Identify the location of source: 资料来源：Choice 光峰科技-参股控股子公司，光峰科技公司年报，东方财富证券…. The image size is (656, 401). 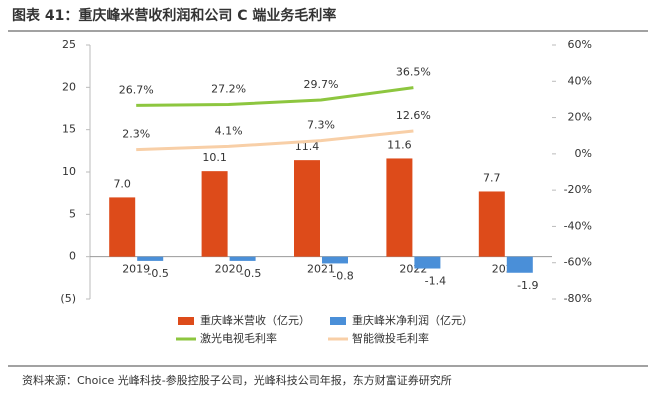
(237, 380).